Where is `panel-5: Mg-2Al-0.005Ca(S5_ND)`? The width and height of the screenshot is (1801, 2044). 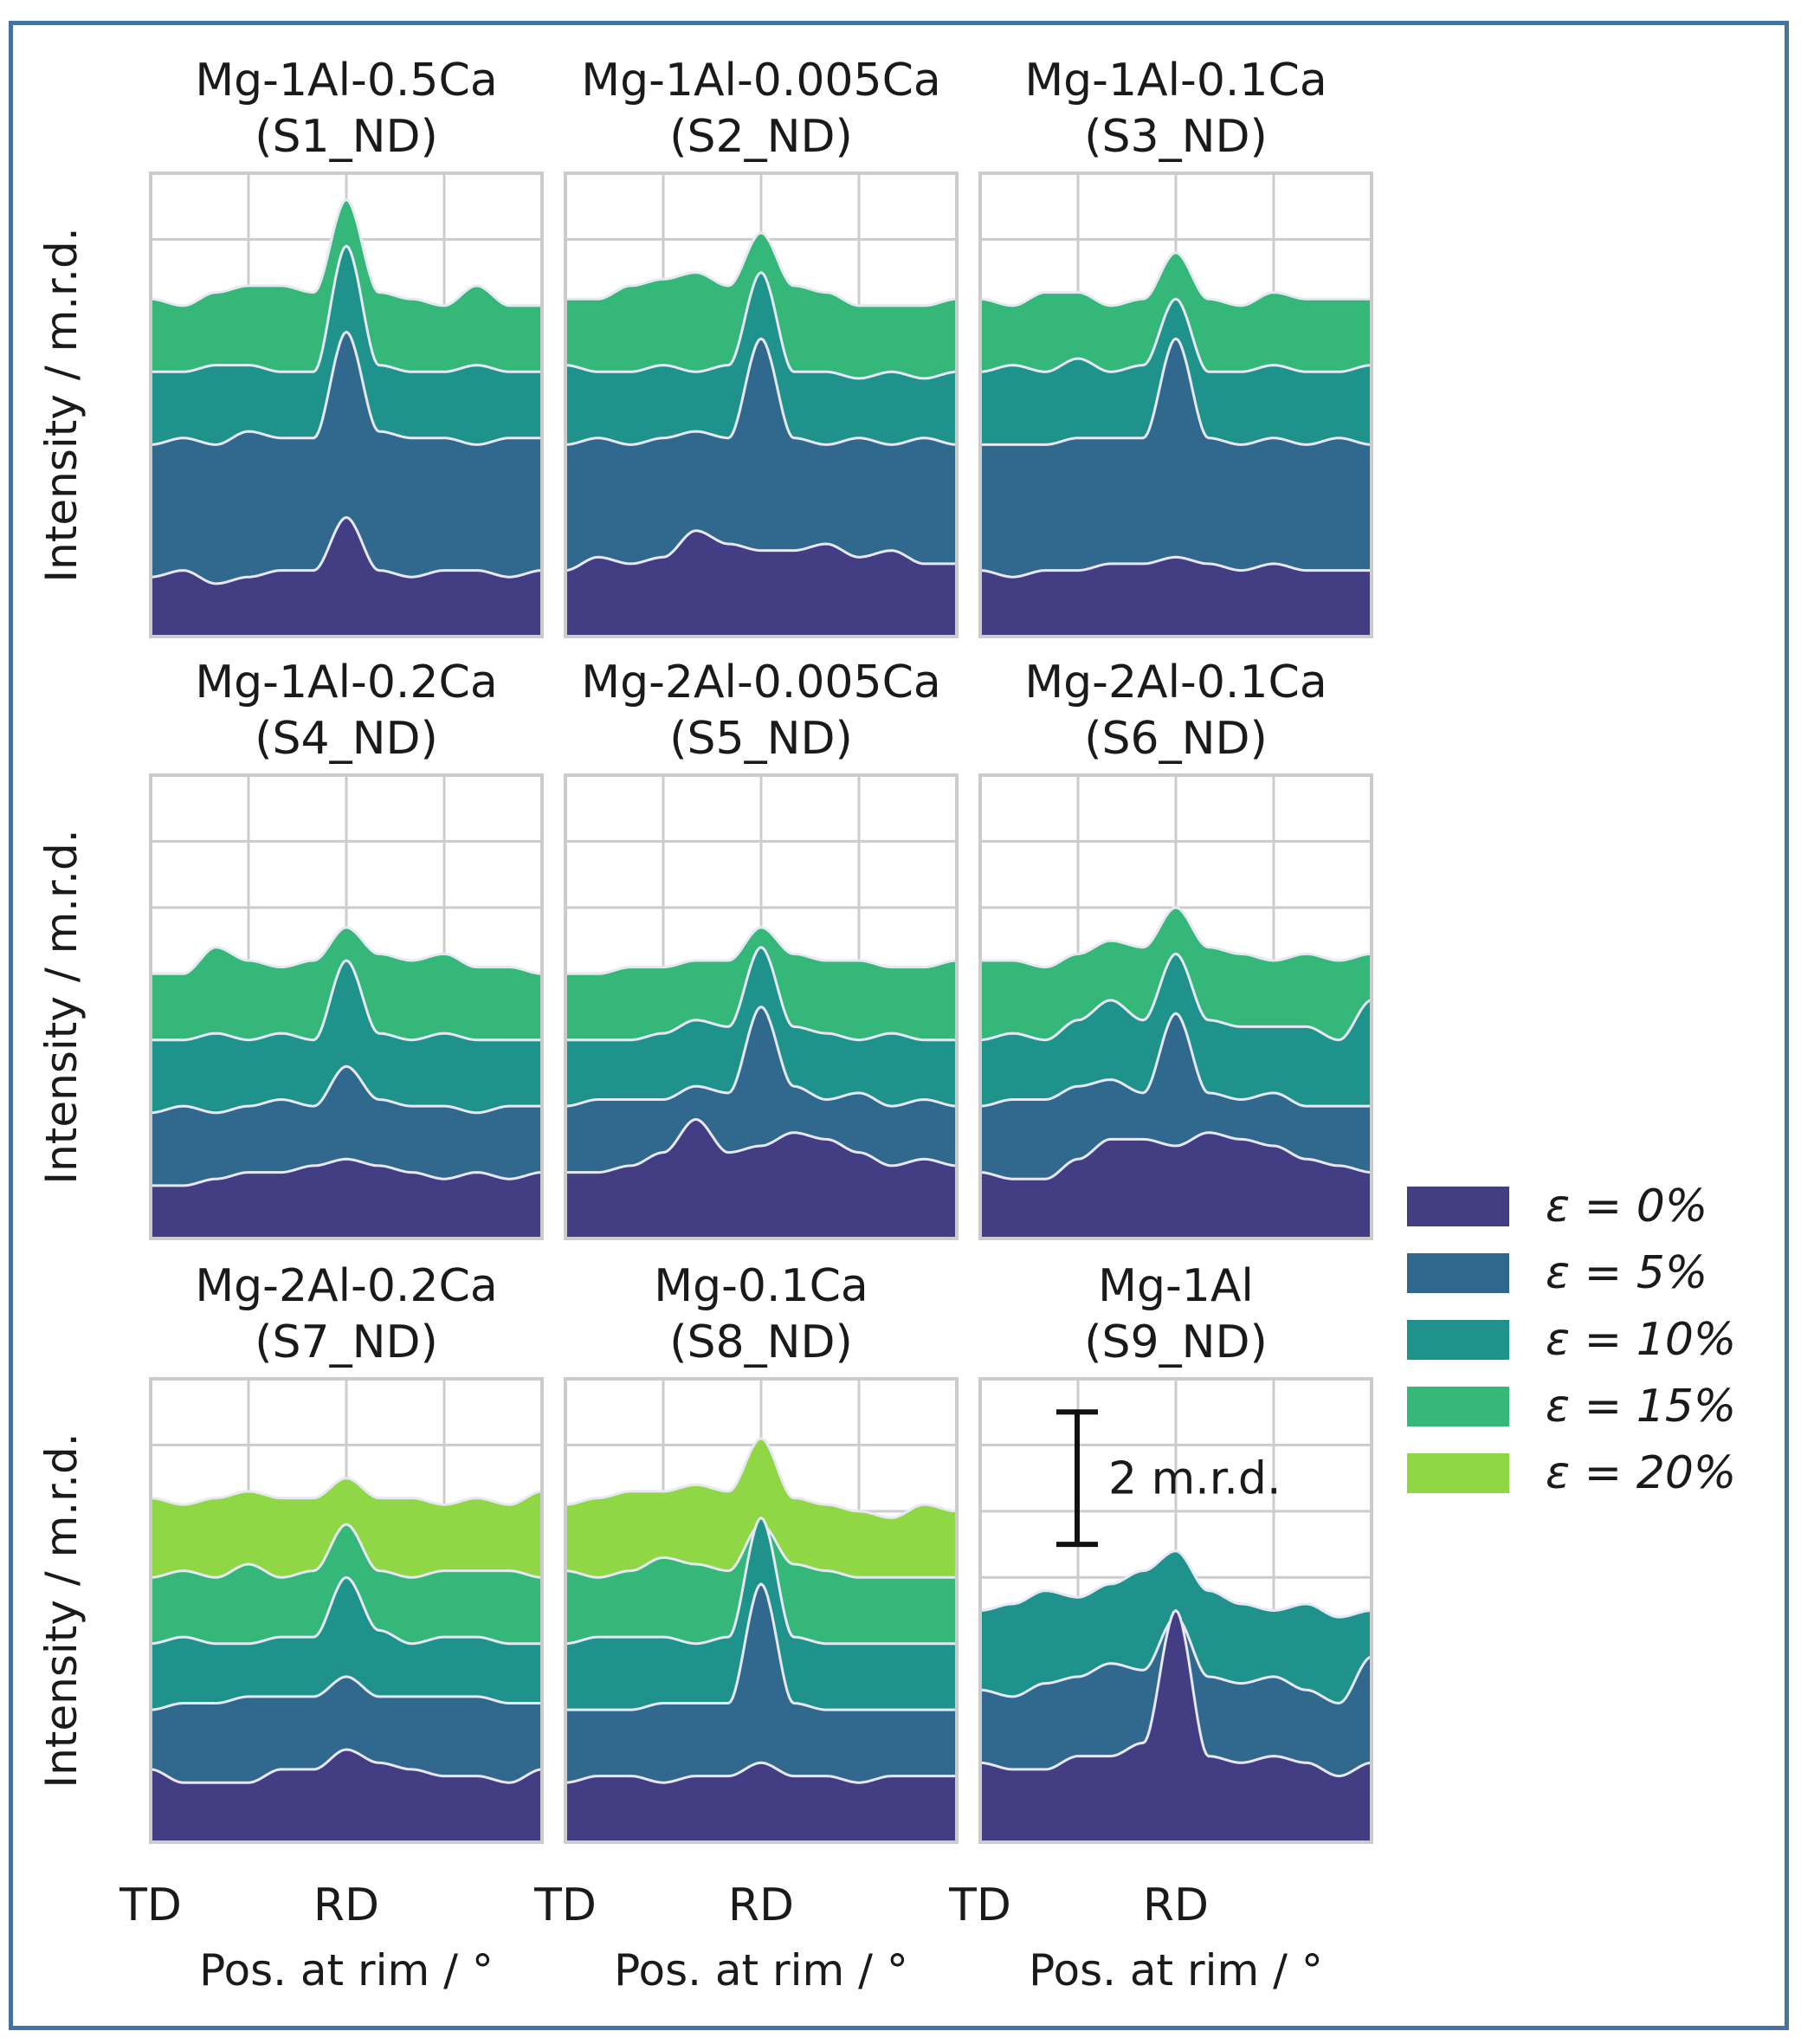 panel-5: Mg-2Al-0.005Ca(S5_ND) is located at coordinates (762, 948).